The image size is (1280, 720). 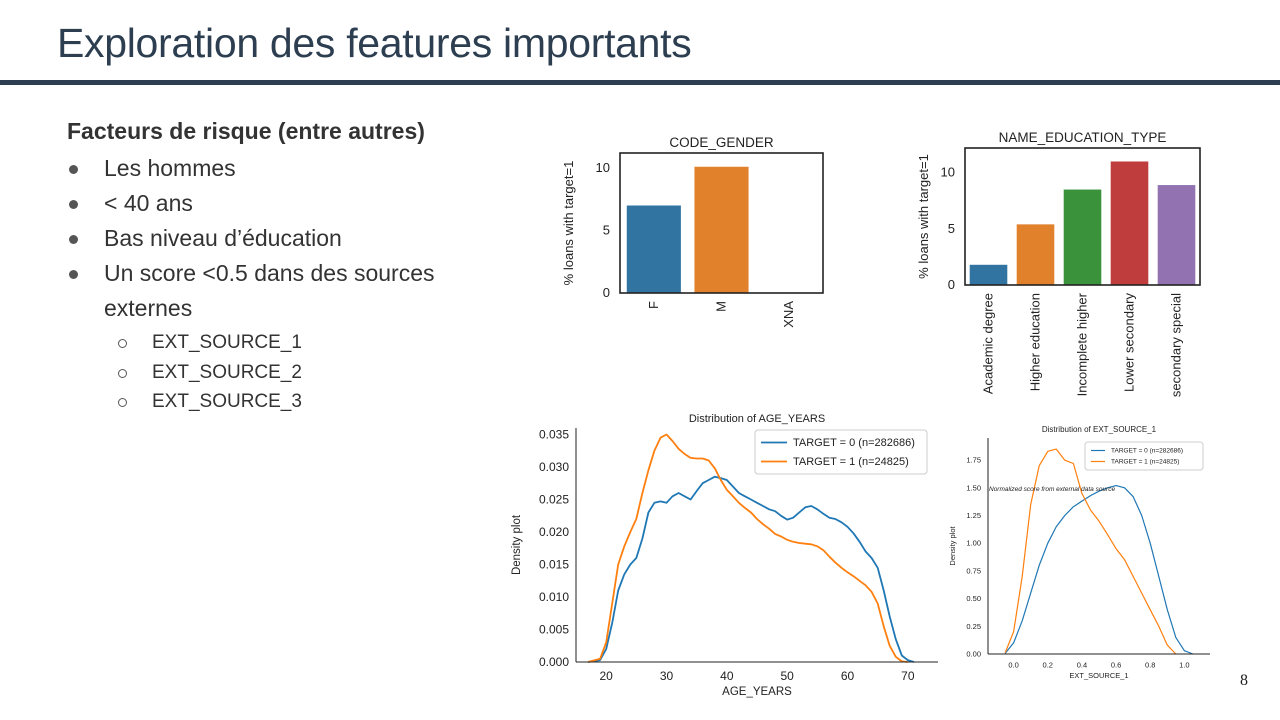 I want to click on list-item-text: Les hommes, so click(x=170, y=168).